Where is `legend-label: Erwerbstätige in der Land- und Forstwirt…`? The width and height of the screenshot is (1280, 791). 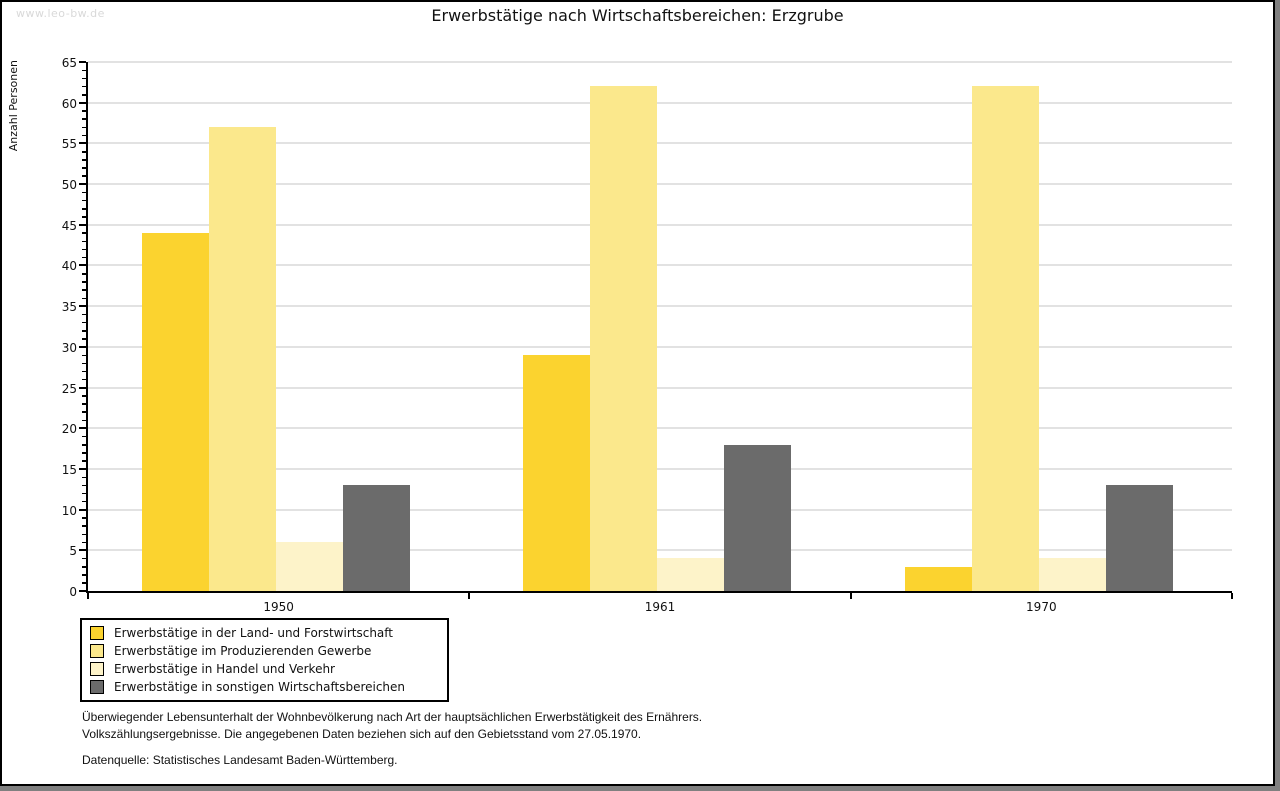
legend-label: Erwerbstätige in der Land- und Forstwirt… is located at coordinates (253, 633).